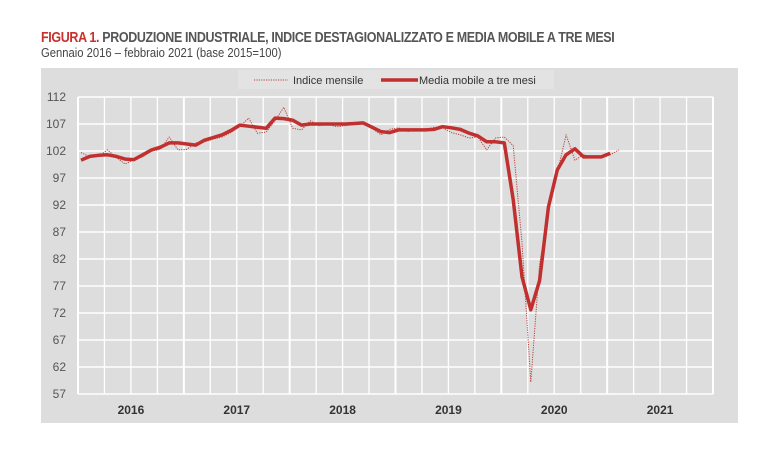  Describe the element at coordinates (60, 367) in the screenshot. I see `y-tick-label: 62` at that location.